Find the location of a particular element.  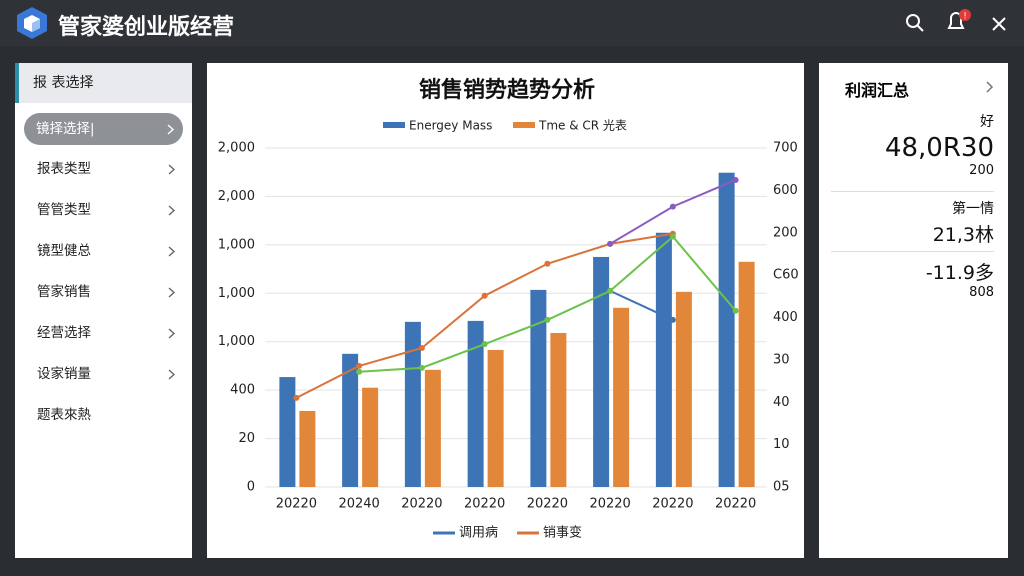

menu: 镜择选择| 报表类型管管类型镜型健总管家销售经营选择设家销量题表來熱 is located at coordinates (103, 274).